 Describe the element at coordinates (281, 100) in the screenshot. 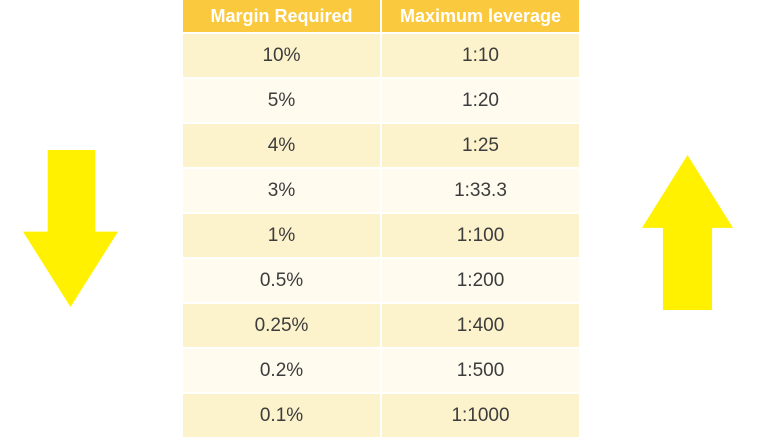

I see `table-cell-margin: 5%` at that location.